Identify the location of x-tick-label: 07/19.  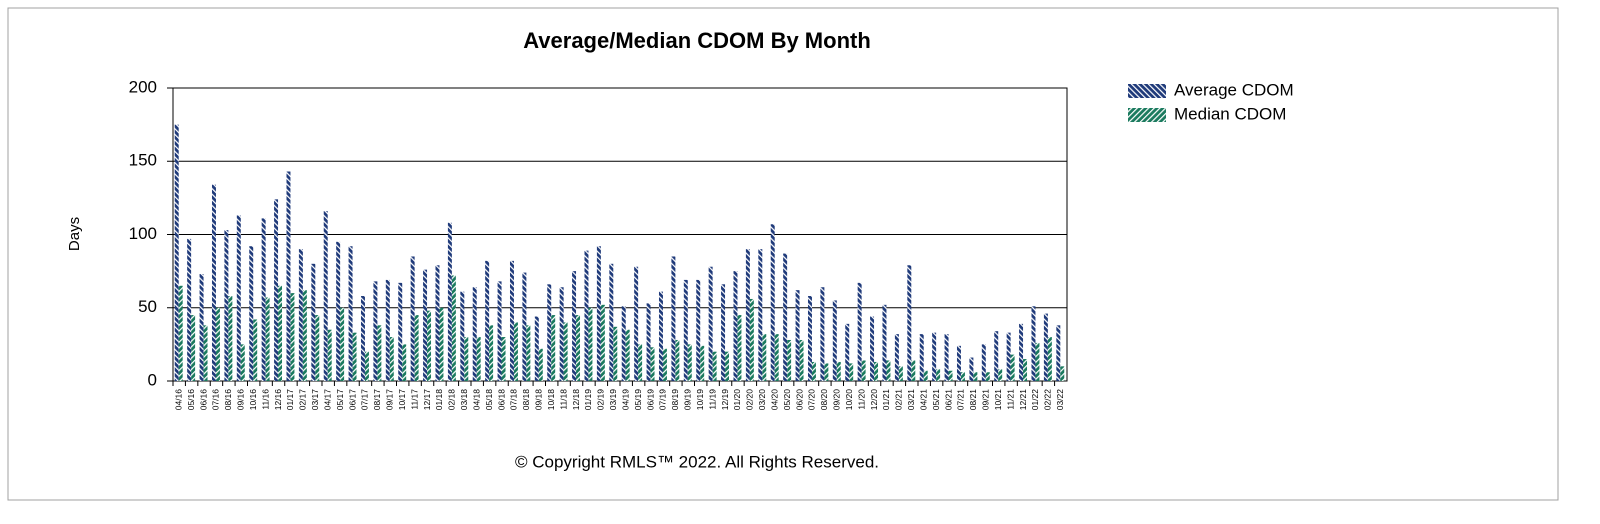
(663, 400).